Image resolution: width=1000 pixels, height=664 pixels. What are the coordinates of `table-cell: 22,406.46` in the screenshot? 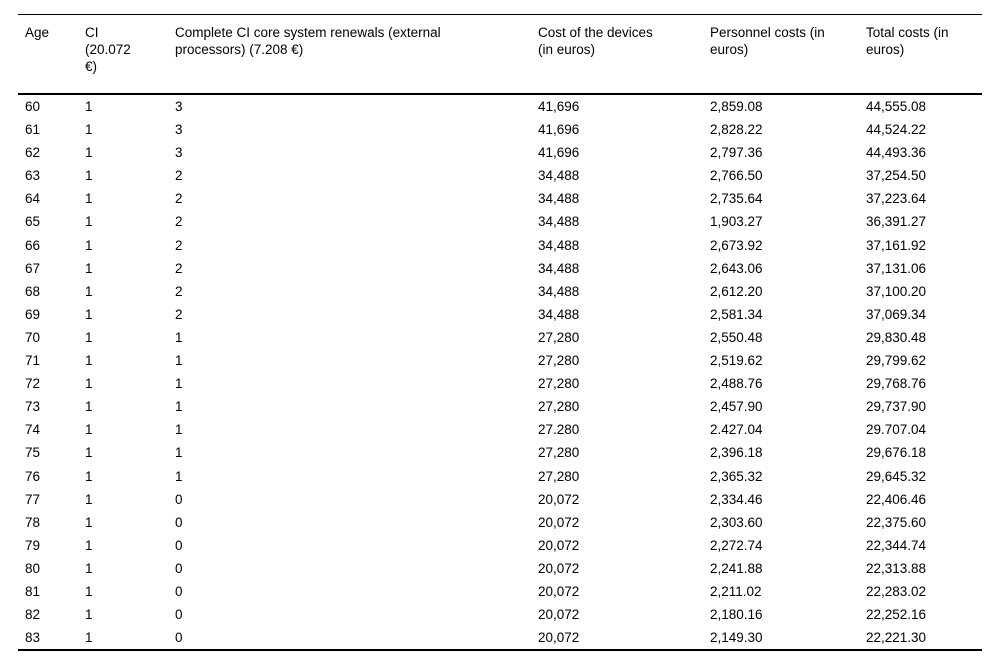 It's located at (896, 499).